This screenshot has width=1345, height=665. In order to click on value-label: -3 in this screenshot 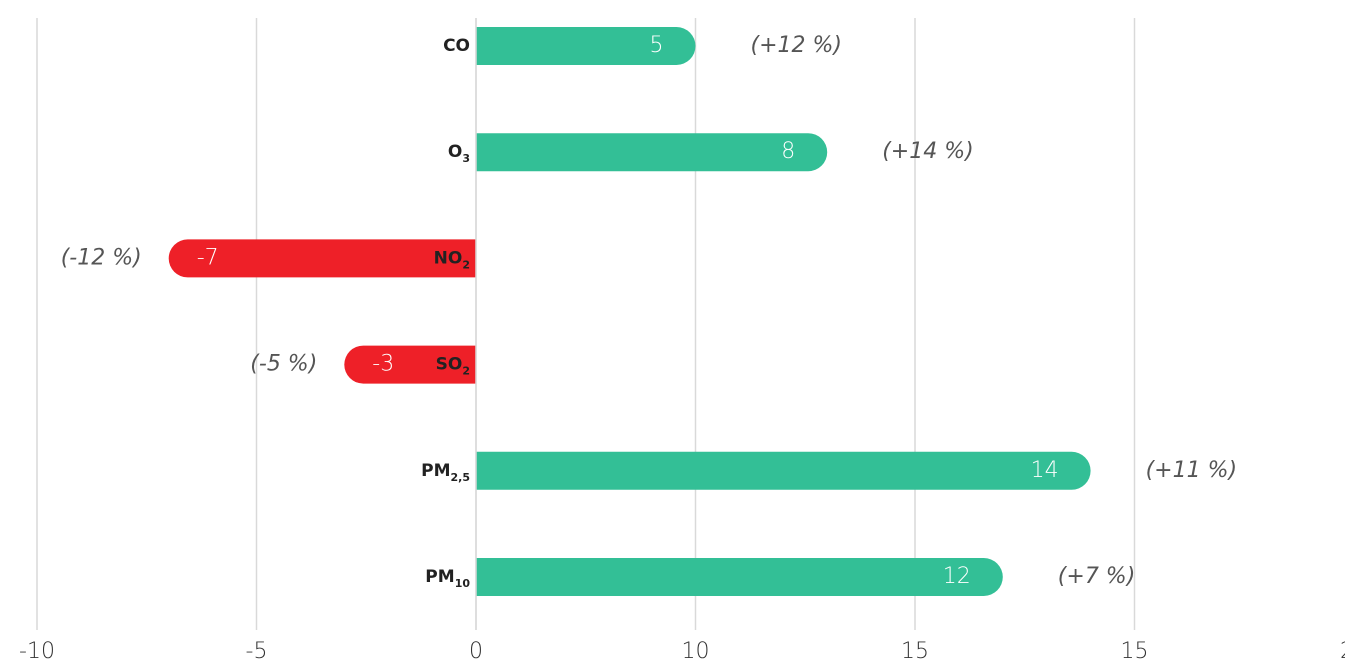, I will do `click(383, 364)`.